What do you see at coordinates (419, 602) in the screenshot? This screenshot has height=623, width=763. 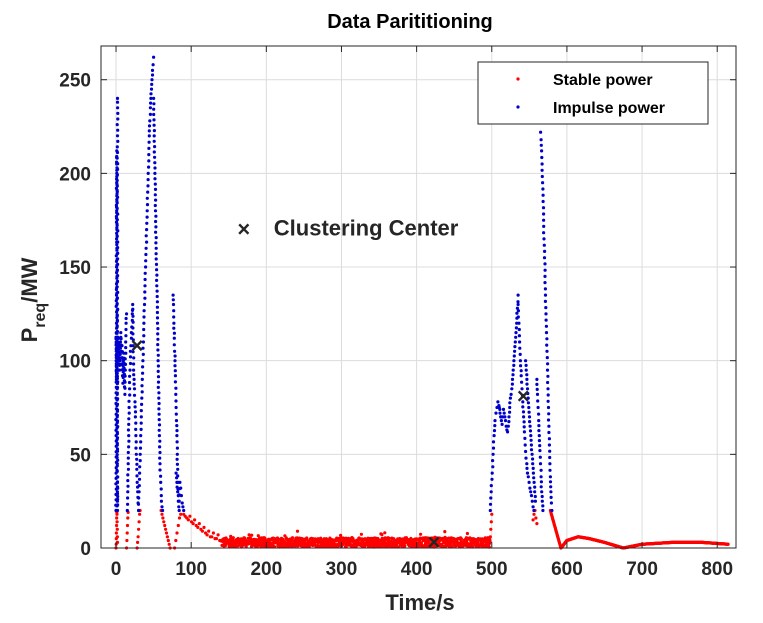 I see `x-axis-label: Time/s` at bounding box center [419, 602].